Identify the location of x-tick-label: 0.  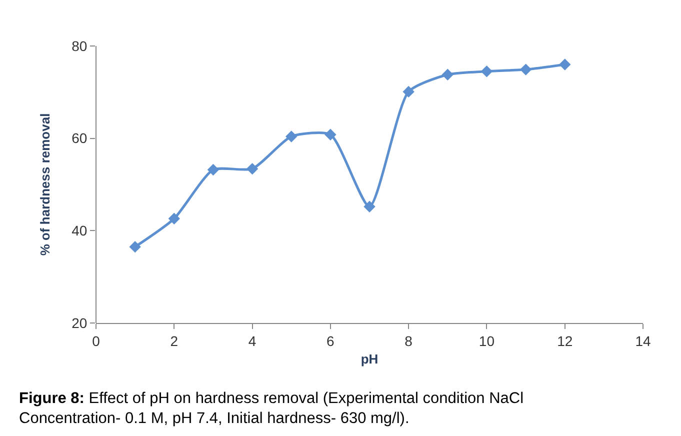
(96, 340).